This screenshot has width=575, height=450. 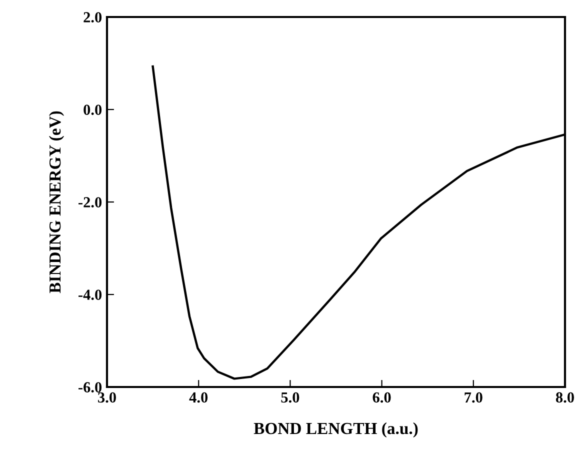 What do you see at coordinates (381, 397) in the screenshot?
I see `x-tick-label: 6.0` at bounding box center [381, 397].